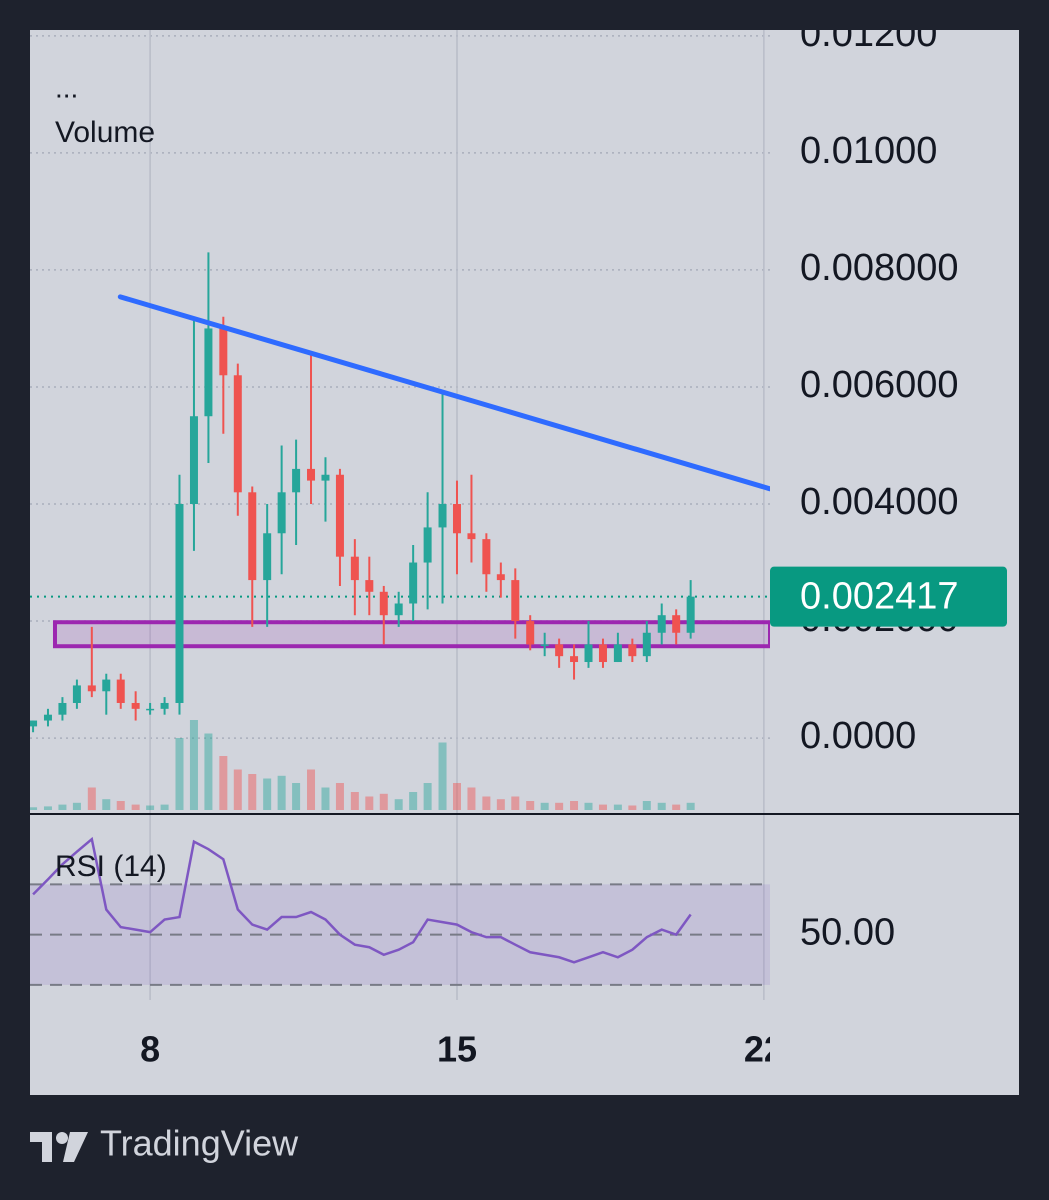 This screenshot has height=1200, width=1049. Describe the element at coordinates (111, 866) in the screenshot. I see `rsi-label: RSI (14)` at that location.